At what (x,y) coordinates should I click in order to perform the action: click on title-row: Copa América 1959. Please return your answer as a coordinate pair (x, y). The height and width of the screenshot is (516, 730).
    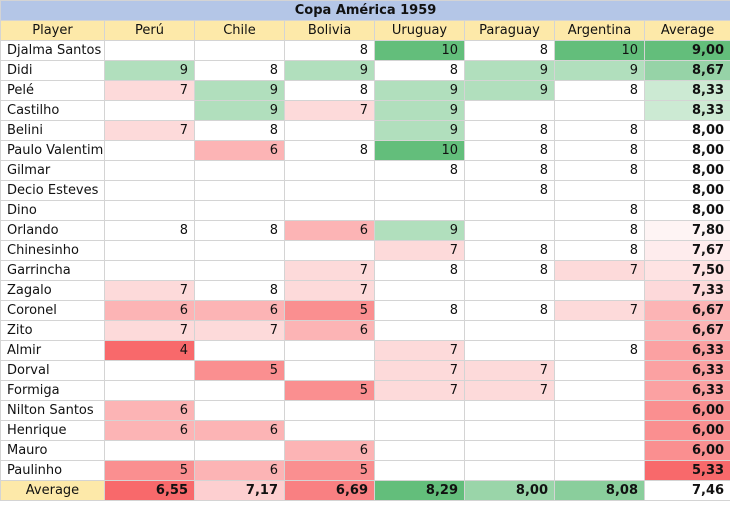
    Looking at the image, I should click on (365, 10).